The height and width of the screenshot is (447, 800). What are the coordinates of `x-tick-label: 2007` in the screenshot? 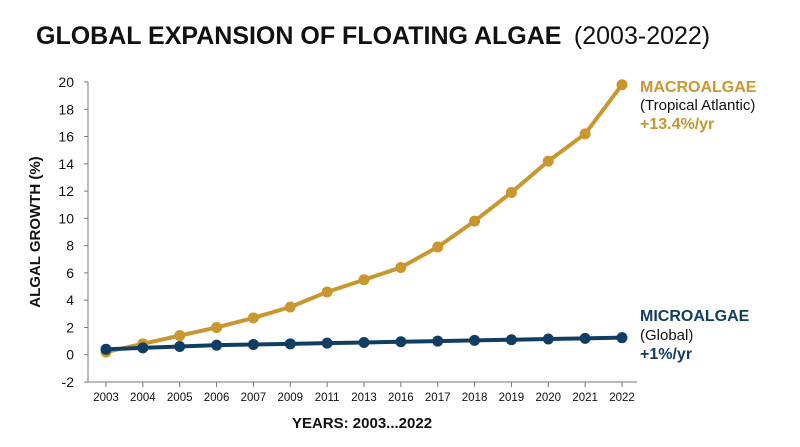 It's located at (254, 398).